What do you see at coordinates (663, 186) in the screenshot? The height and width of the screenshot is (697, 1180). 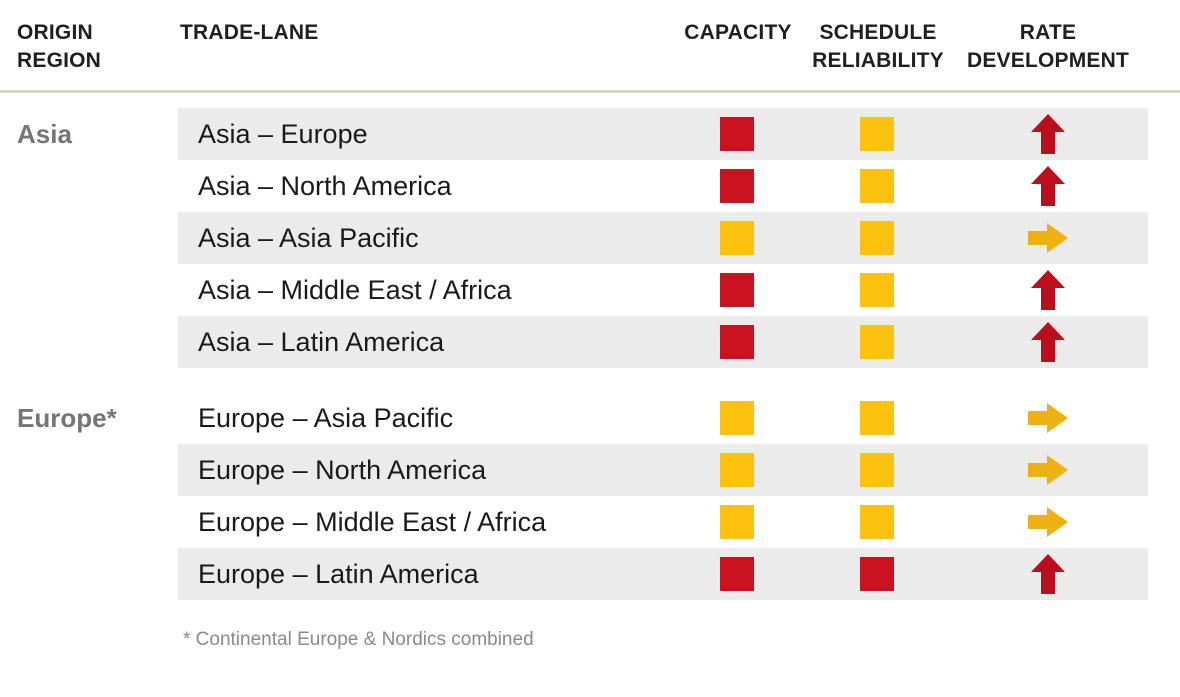 I see `trade-lane-row: Asia – North America` at bounding box center [663, 186].